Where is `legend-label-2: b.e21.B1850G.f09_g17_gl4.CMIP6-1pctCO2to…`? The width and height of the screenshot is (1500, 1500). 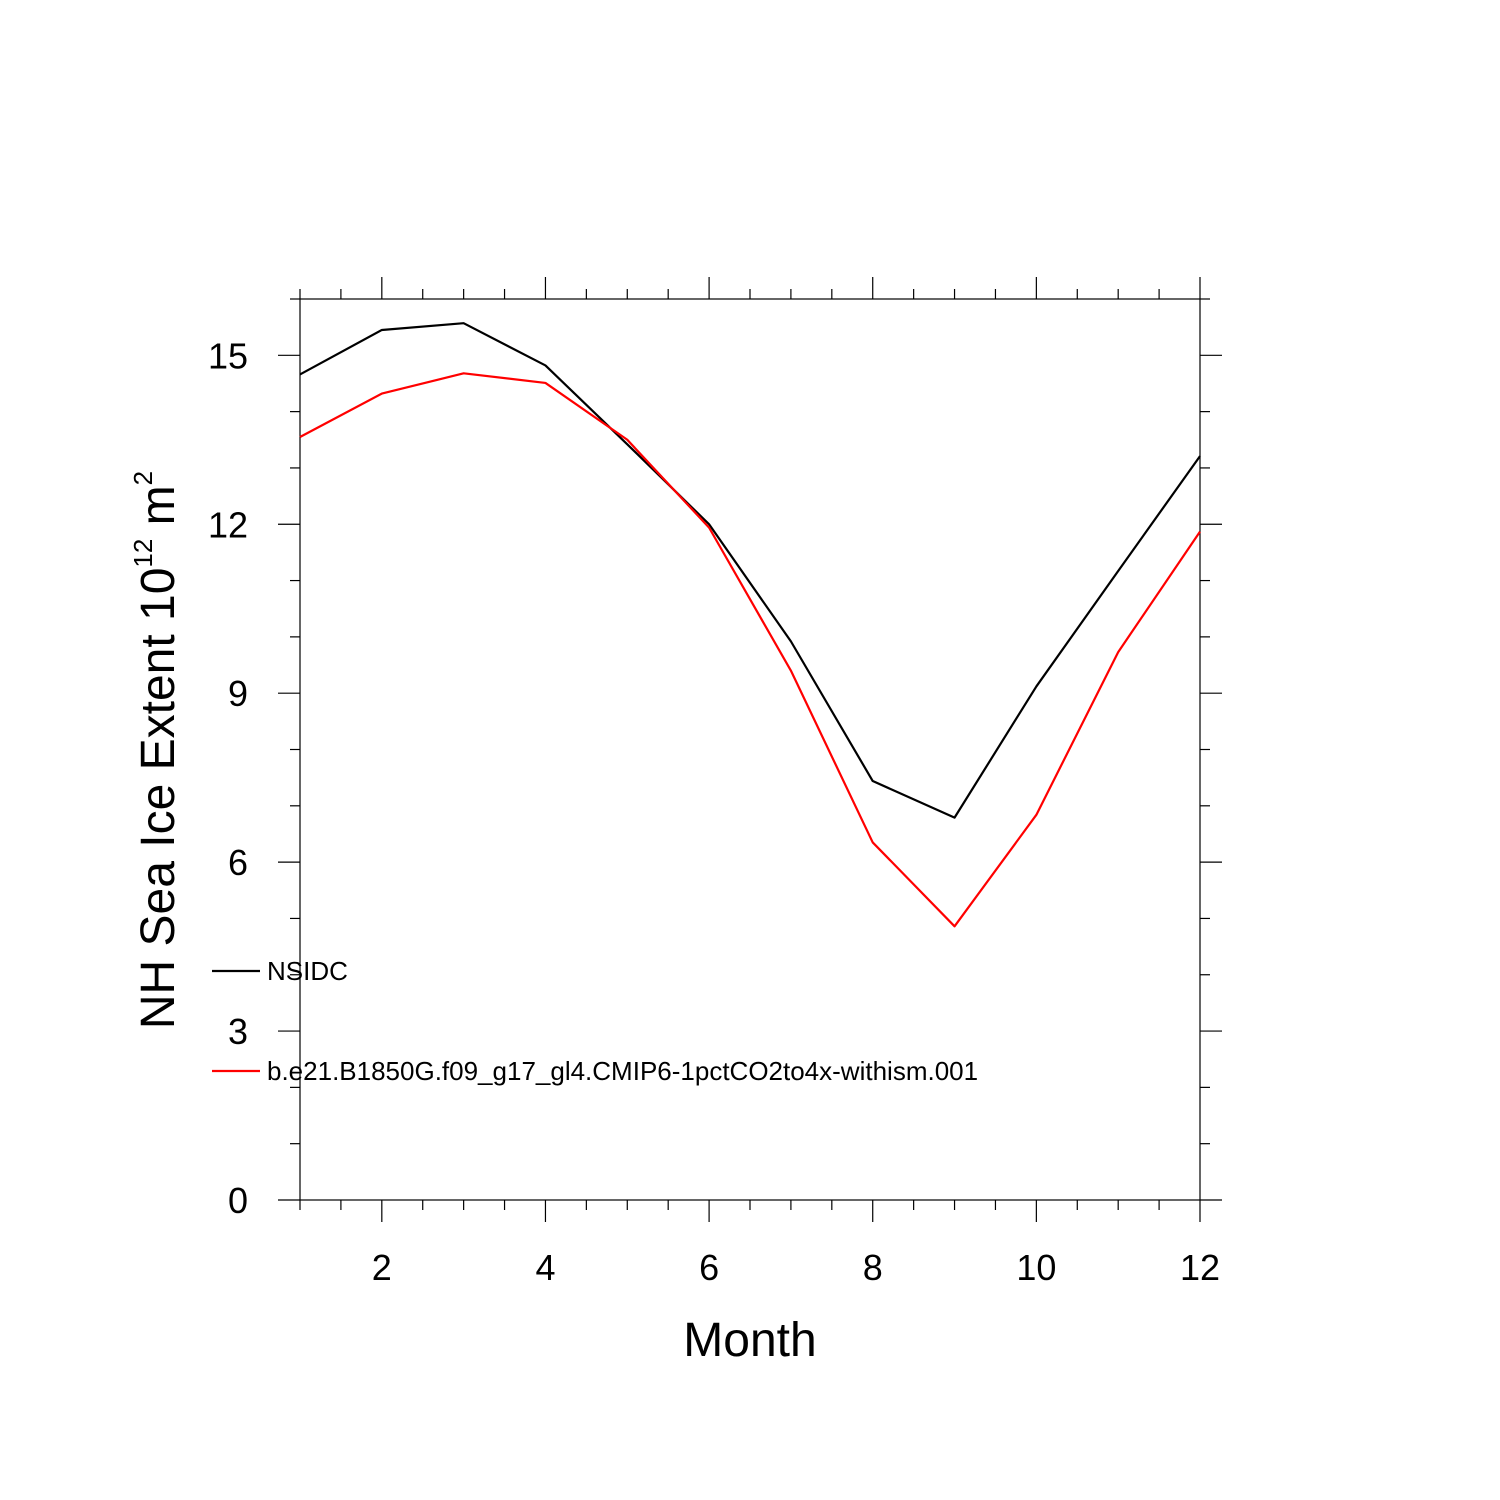 legend-label-2: b.e21.B1850G.f09_g17_gl4.CMIP6-1pctCO2to… is located at coordinates (622, 1071).